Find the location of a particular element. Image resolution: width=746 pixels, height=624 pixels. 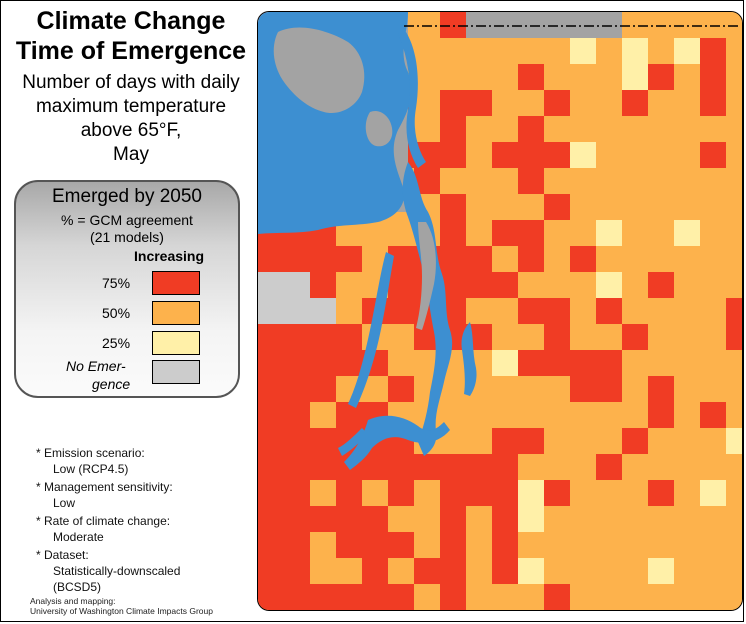

map-title-line2: Time of Emergence is located at coordinates (131, 51).